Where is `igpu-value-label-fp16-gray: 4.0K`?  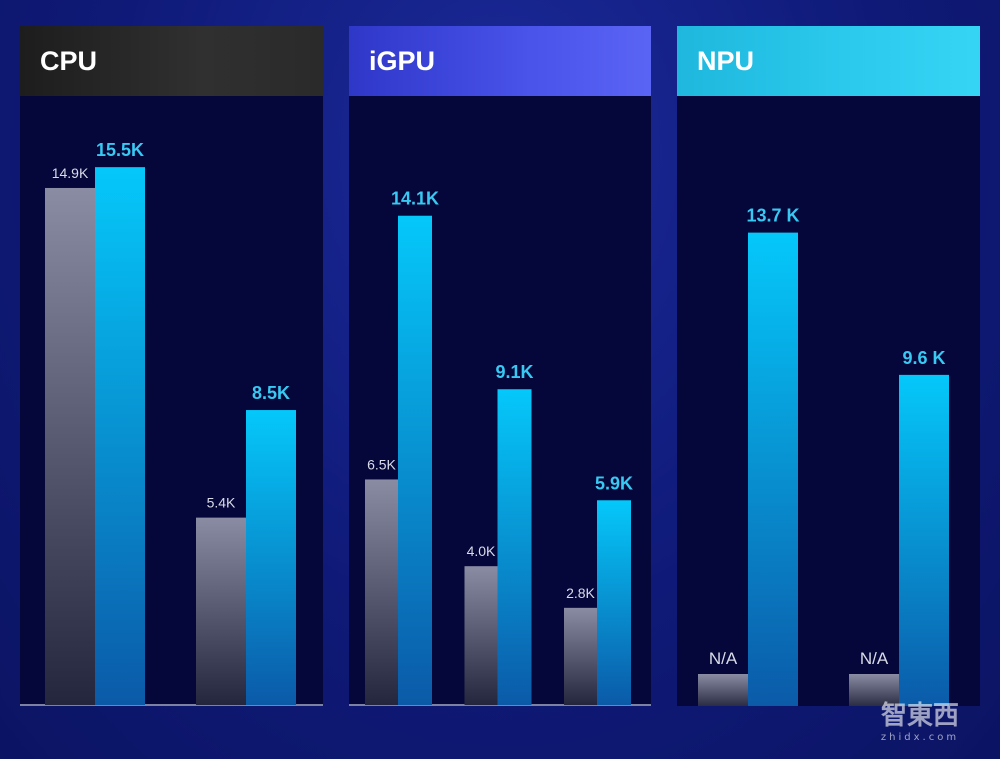 igpu-value-label-fp16-gray: 4.0K is located at coordinates (481, 551).